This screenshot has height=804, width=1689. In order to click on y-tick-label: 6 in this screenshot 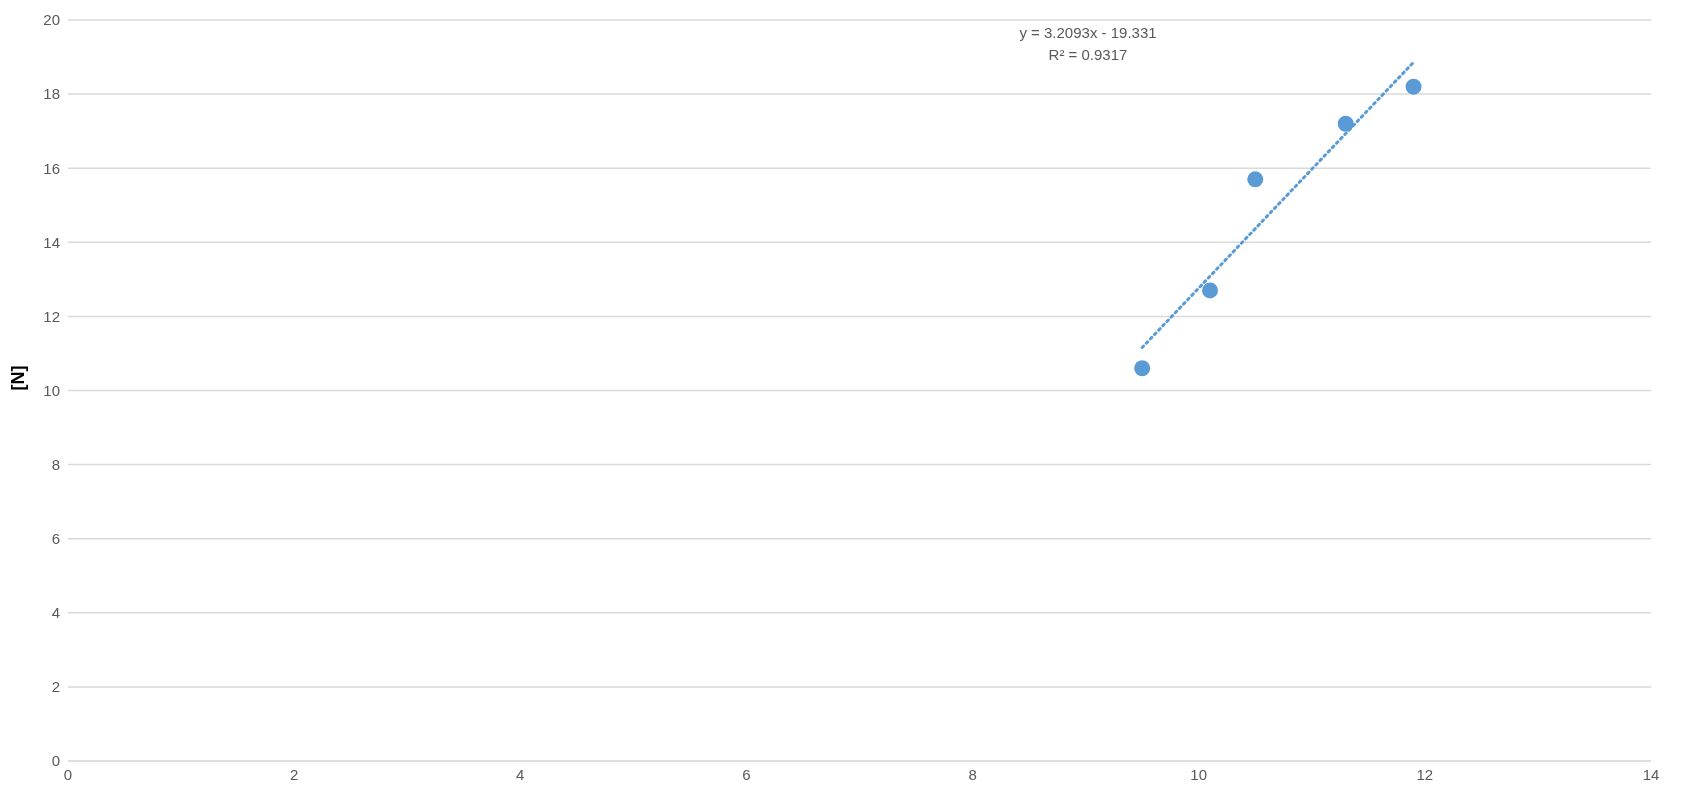, I will do `click(55, 539)`.